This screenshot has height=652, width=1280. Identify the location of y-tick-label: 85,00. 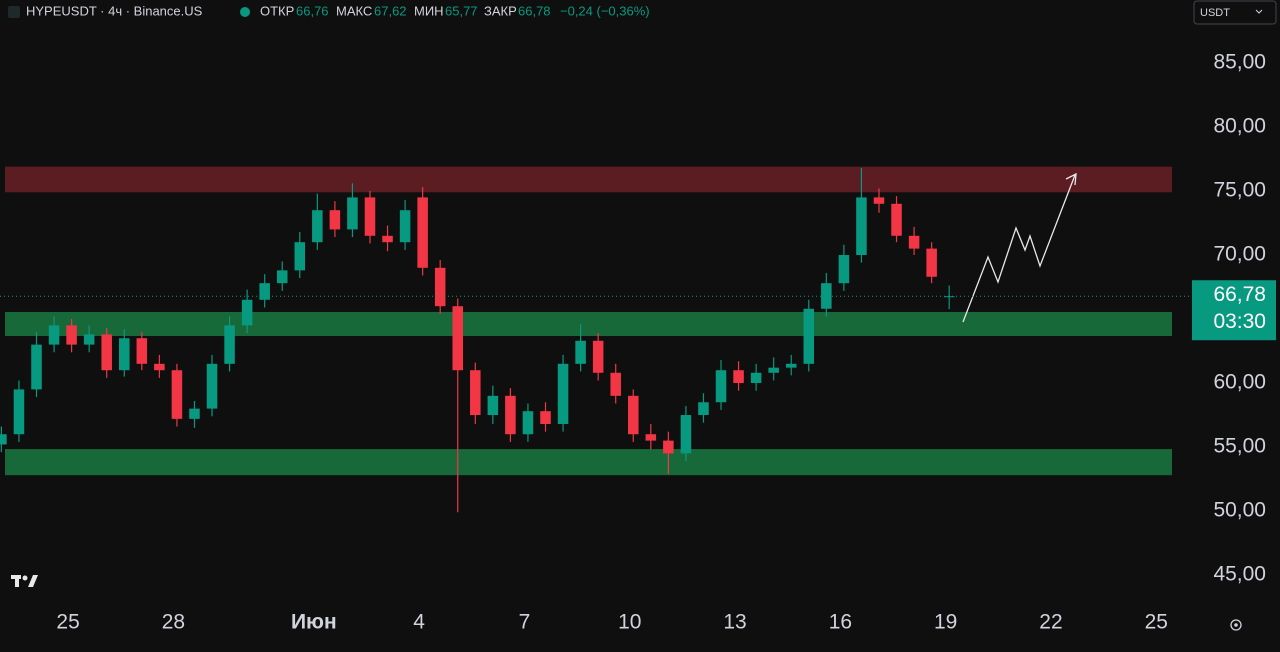
(1239, 62).